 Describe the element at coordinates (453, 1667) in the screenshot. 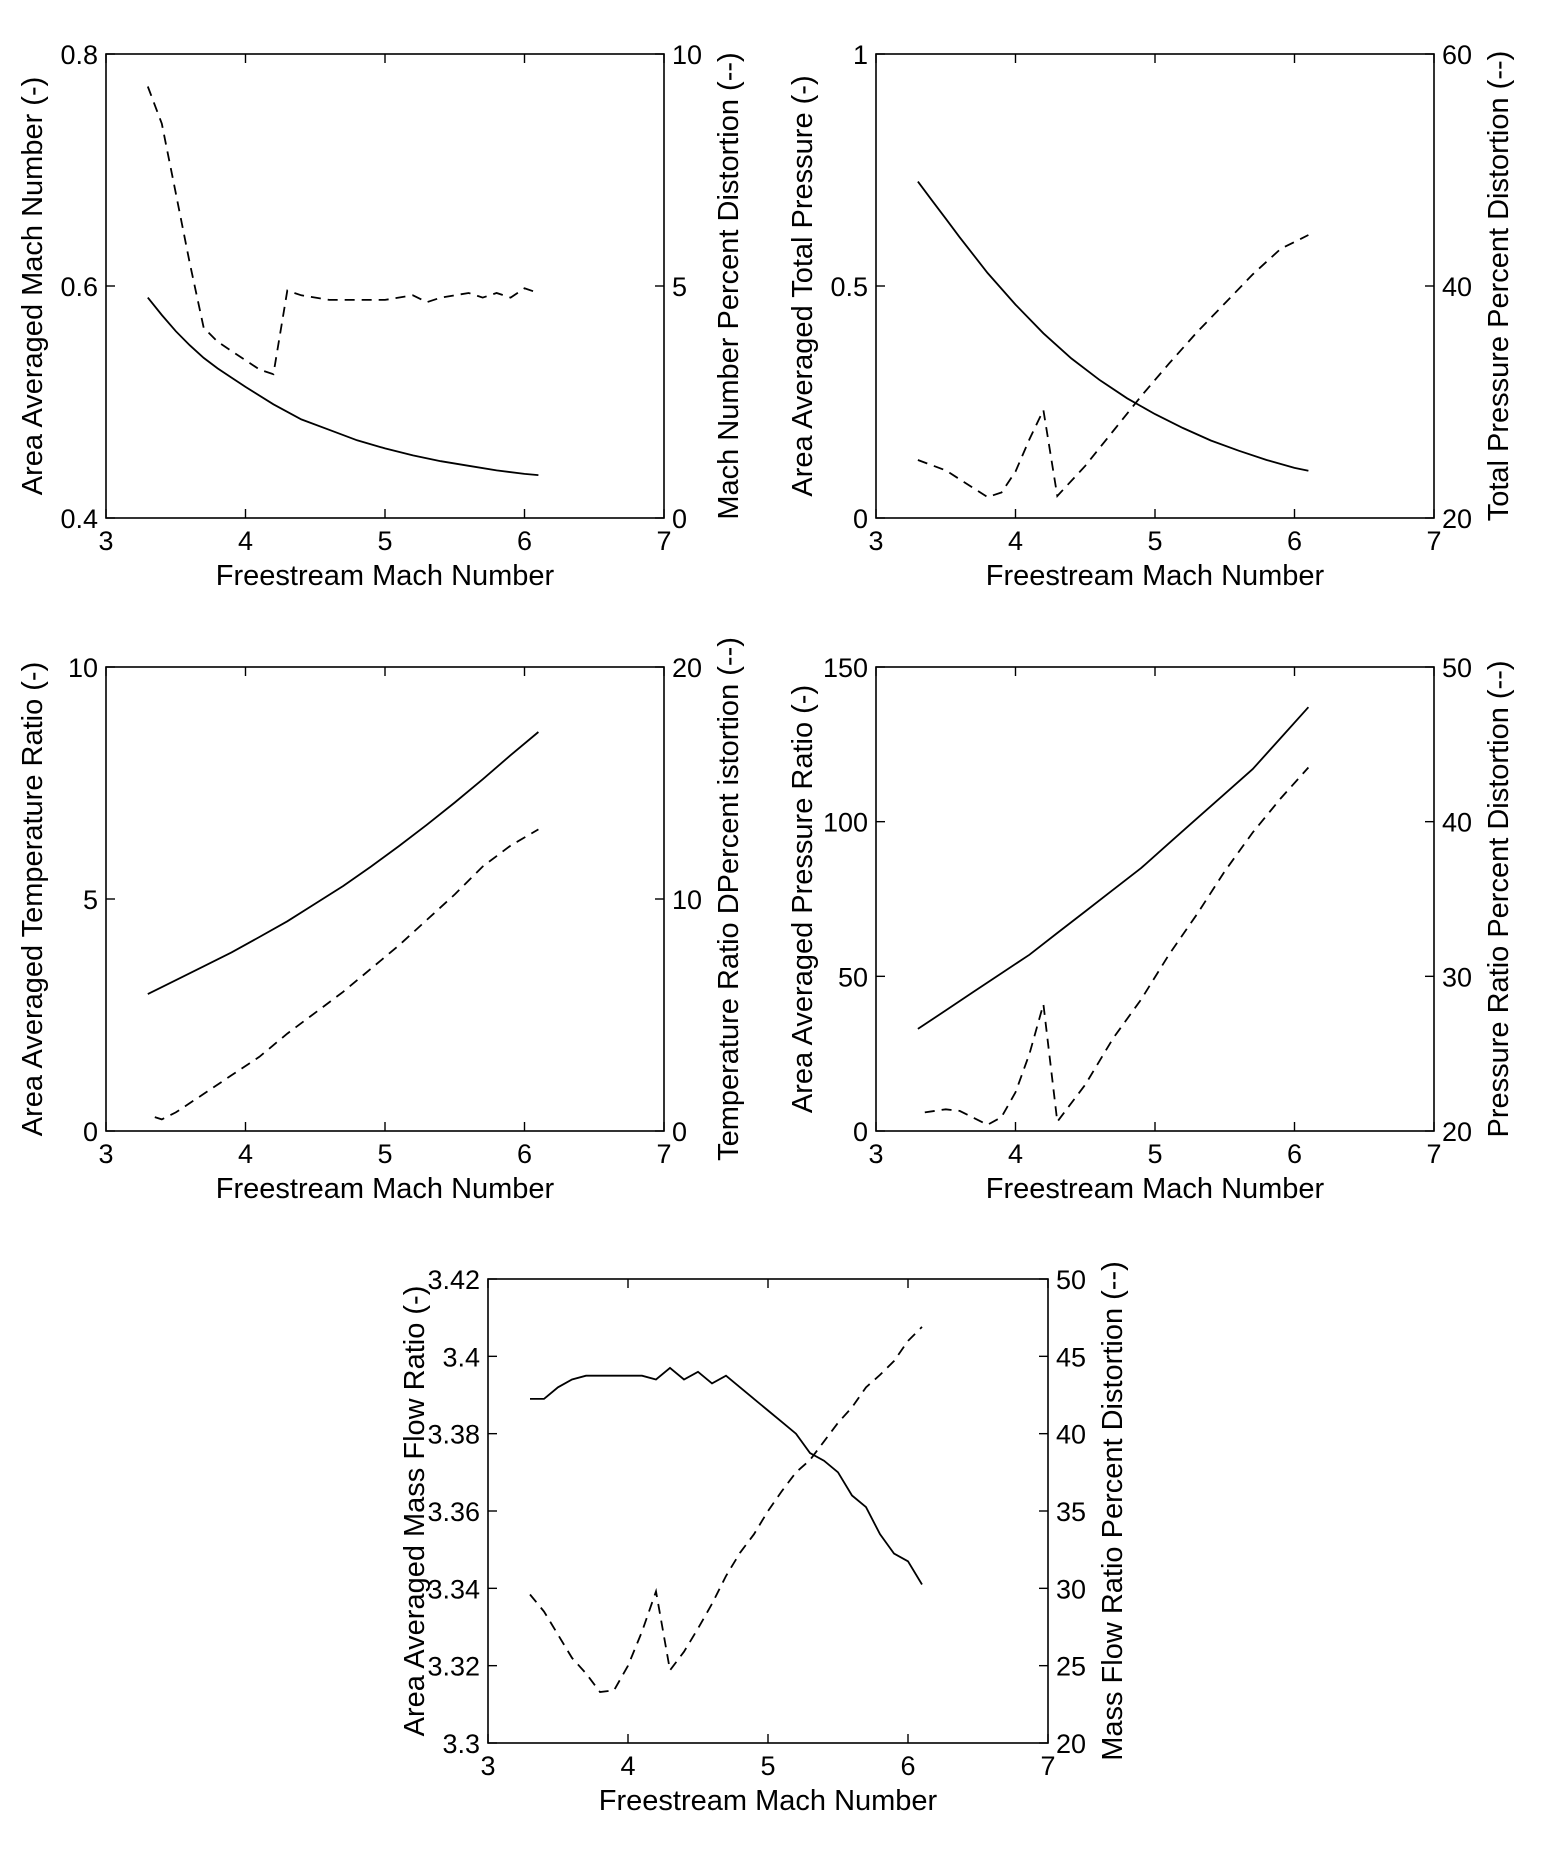

I see `y-tick-label: 3.32` at that location.